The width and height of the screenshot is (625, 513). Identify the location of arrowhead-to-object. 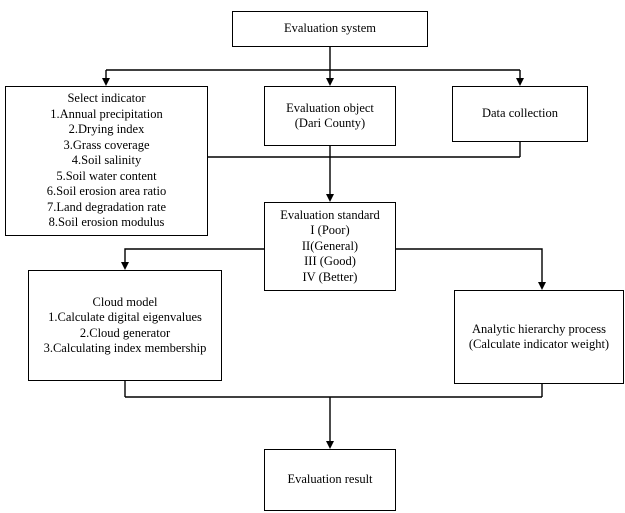
(330, 82).